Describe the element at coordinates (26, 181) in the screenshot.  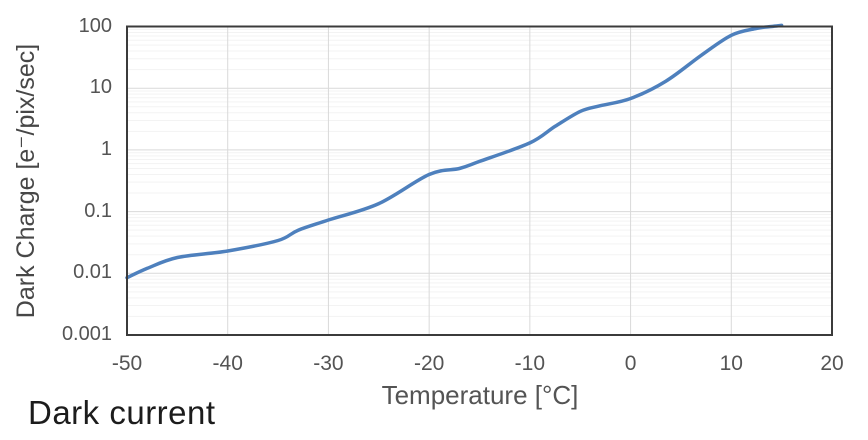
I see `y-axis-title: Dark Charge [e⁻/pix/sec]` at that location.